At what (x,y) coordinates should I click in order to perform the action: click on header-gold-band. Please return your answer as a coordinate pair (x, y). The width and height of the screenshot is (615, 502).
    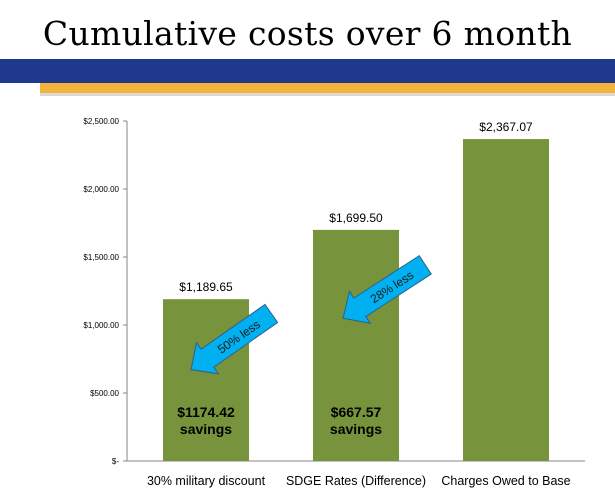
    Looking at the image, I should click on (327, 88).